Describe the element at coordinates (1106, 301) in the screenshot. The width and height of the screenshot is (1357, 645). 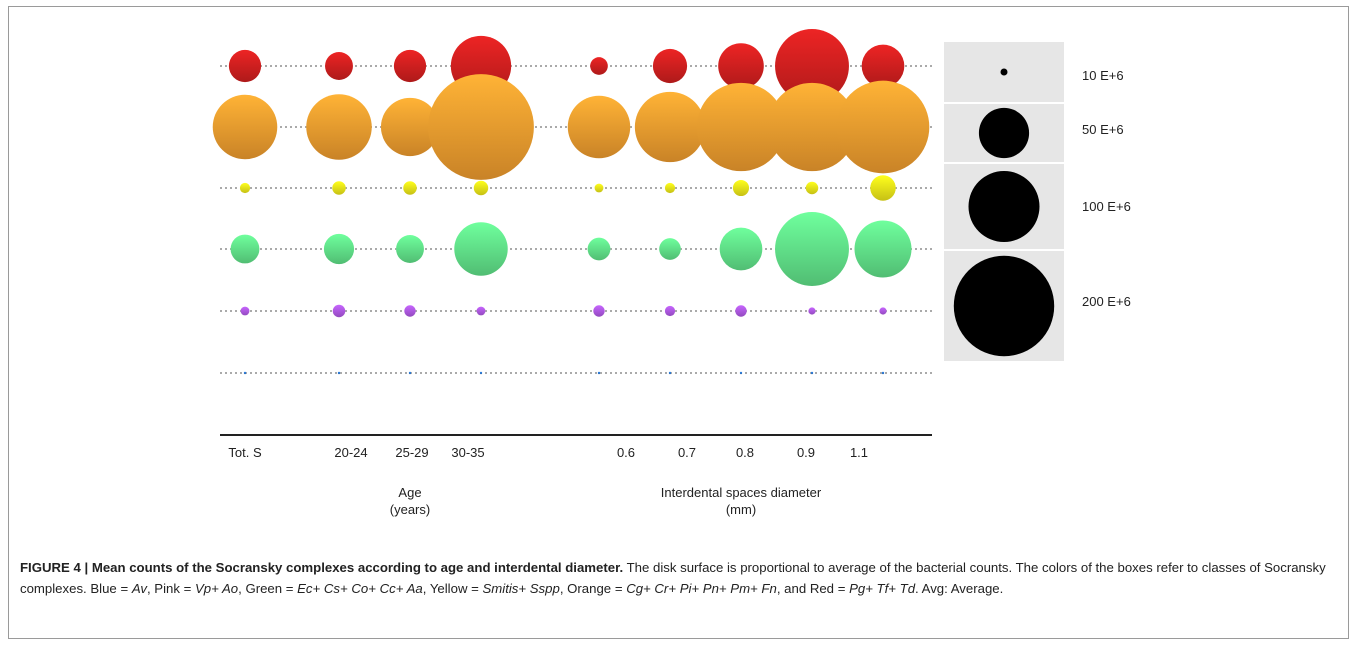
I see `size-legend-label: 200 E+6` at that location.